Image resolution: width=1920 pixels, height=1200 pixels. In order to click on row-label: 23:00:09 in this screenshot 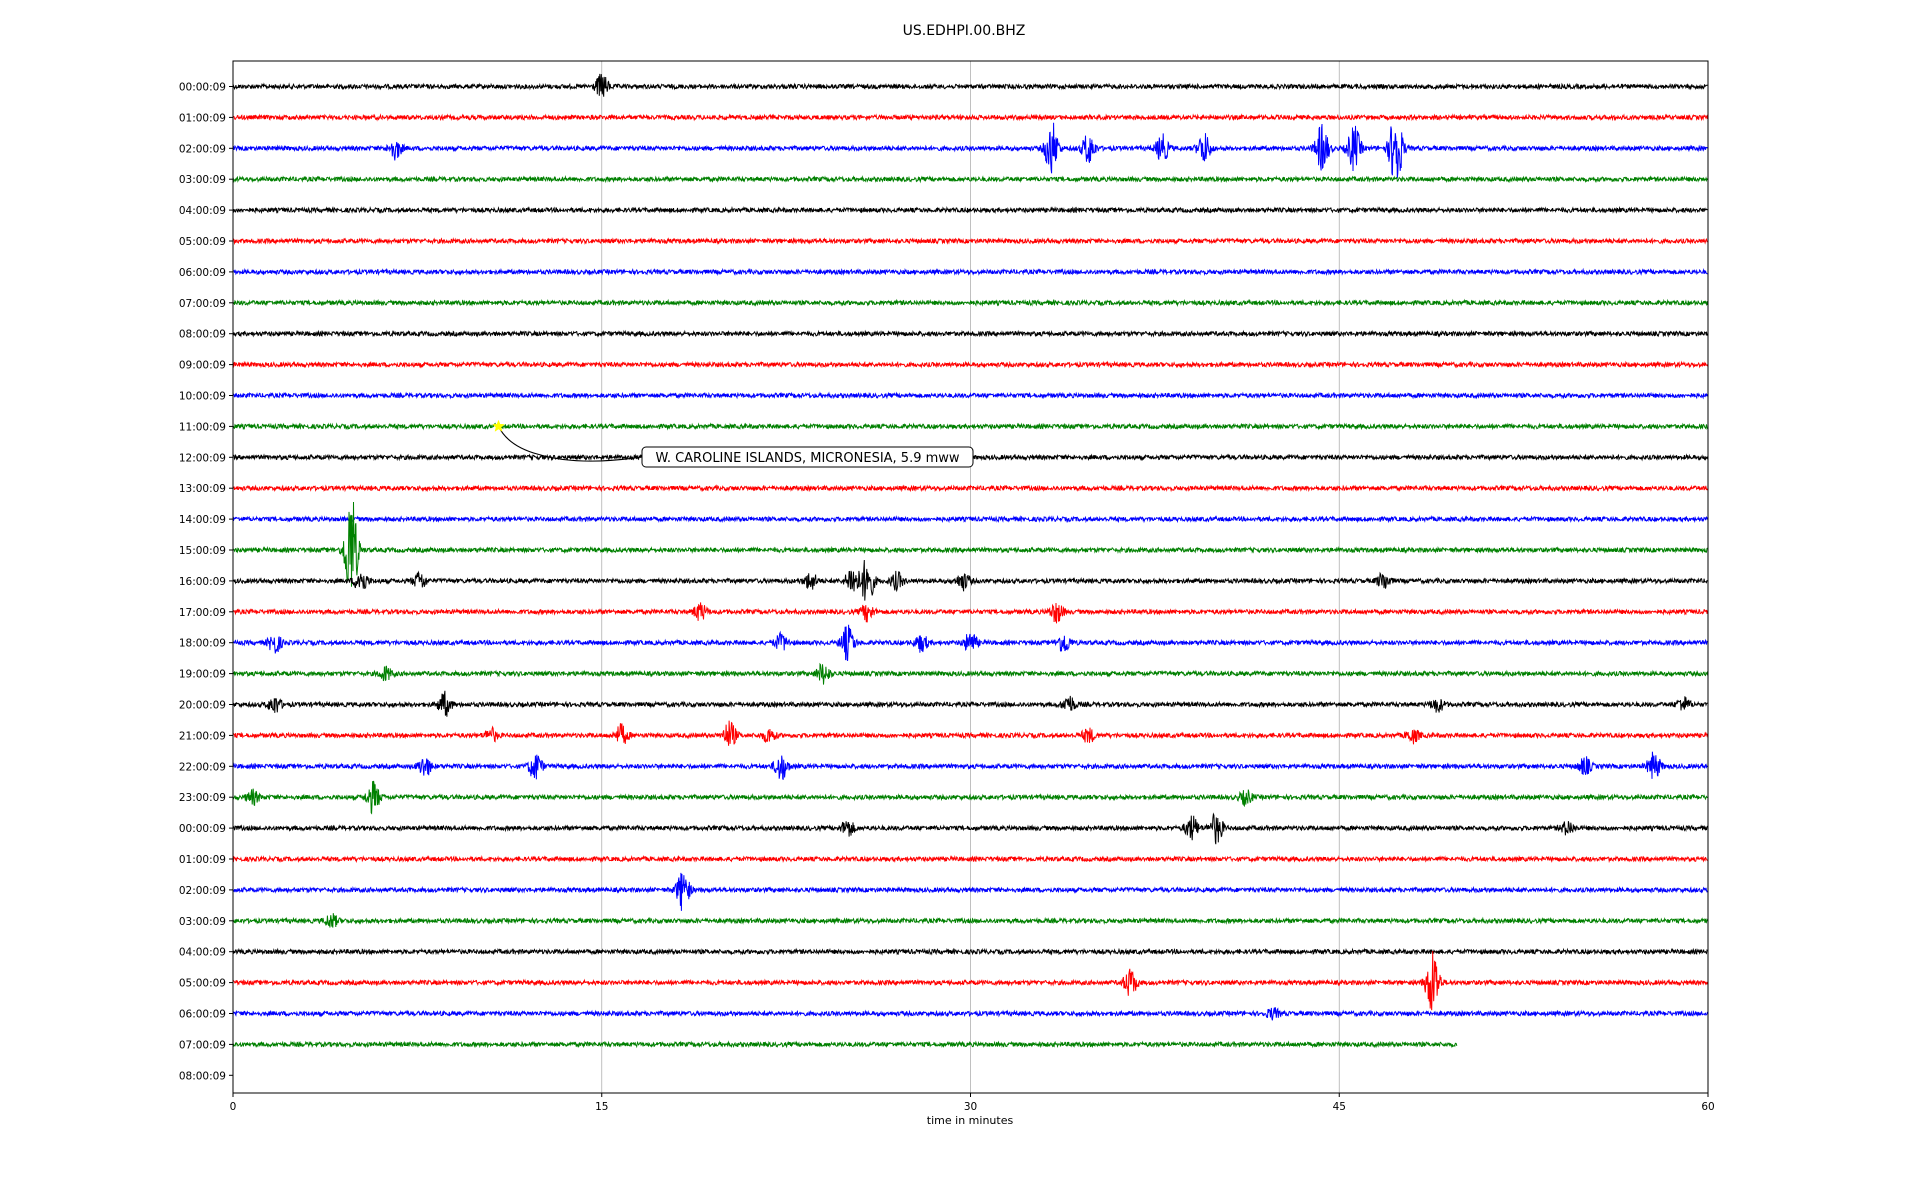, I will do `click(202, 798)`.